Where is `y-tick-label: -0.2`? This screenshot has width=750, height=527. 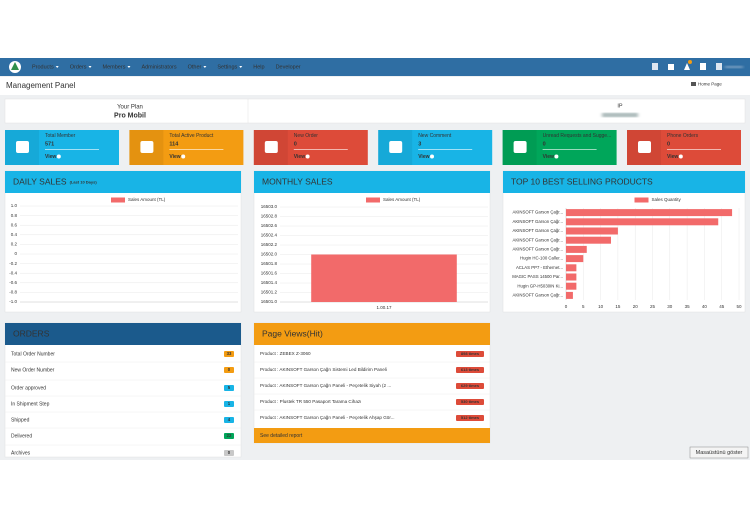 y-tick-label: -0.2 is located at coordinates (13, 263).